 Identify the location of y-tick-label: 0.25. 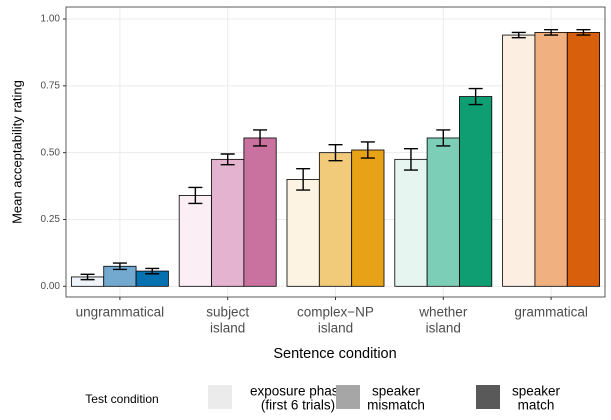
(51, 219).